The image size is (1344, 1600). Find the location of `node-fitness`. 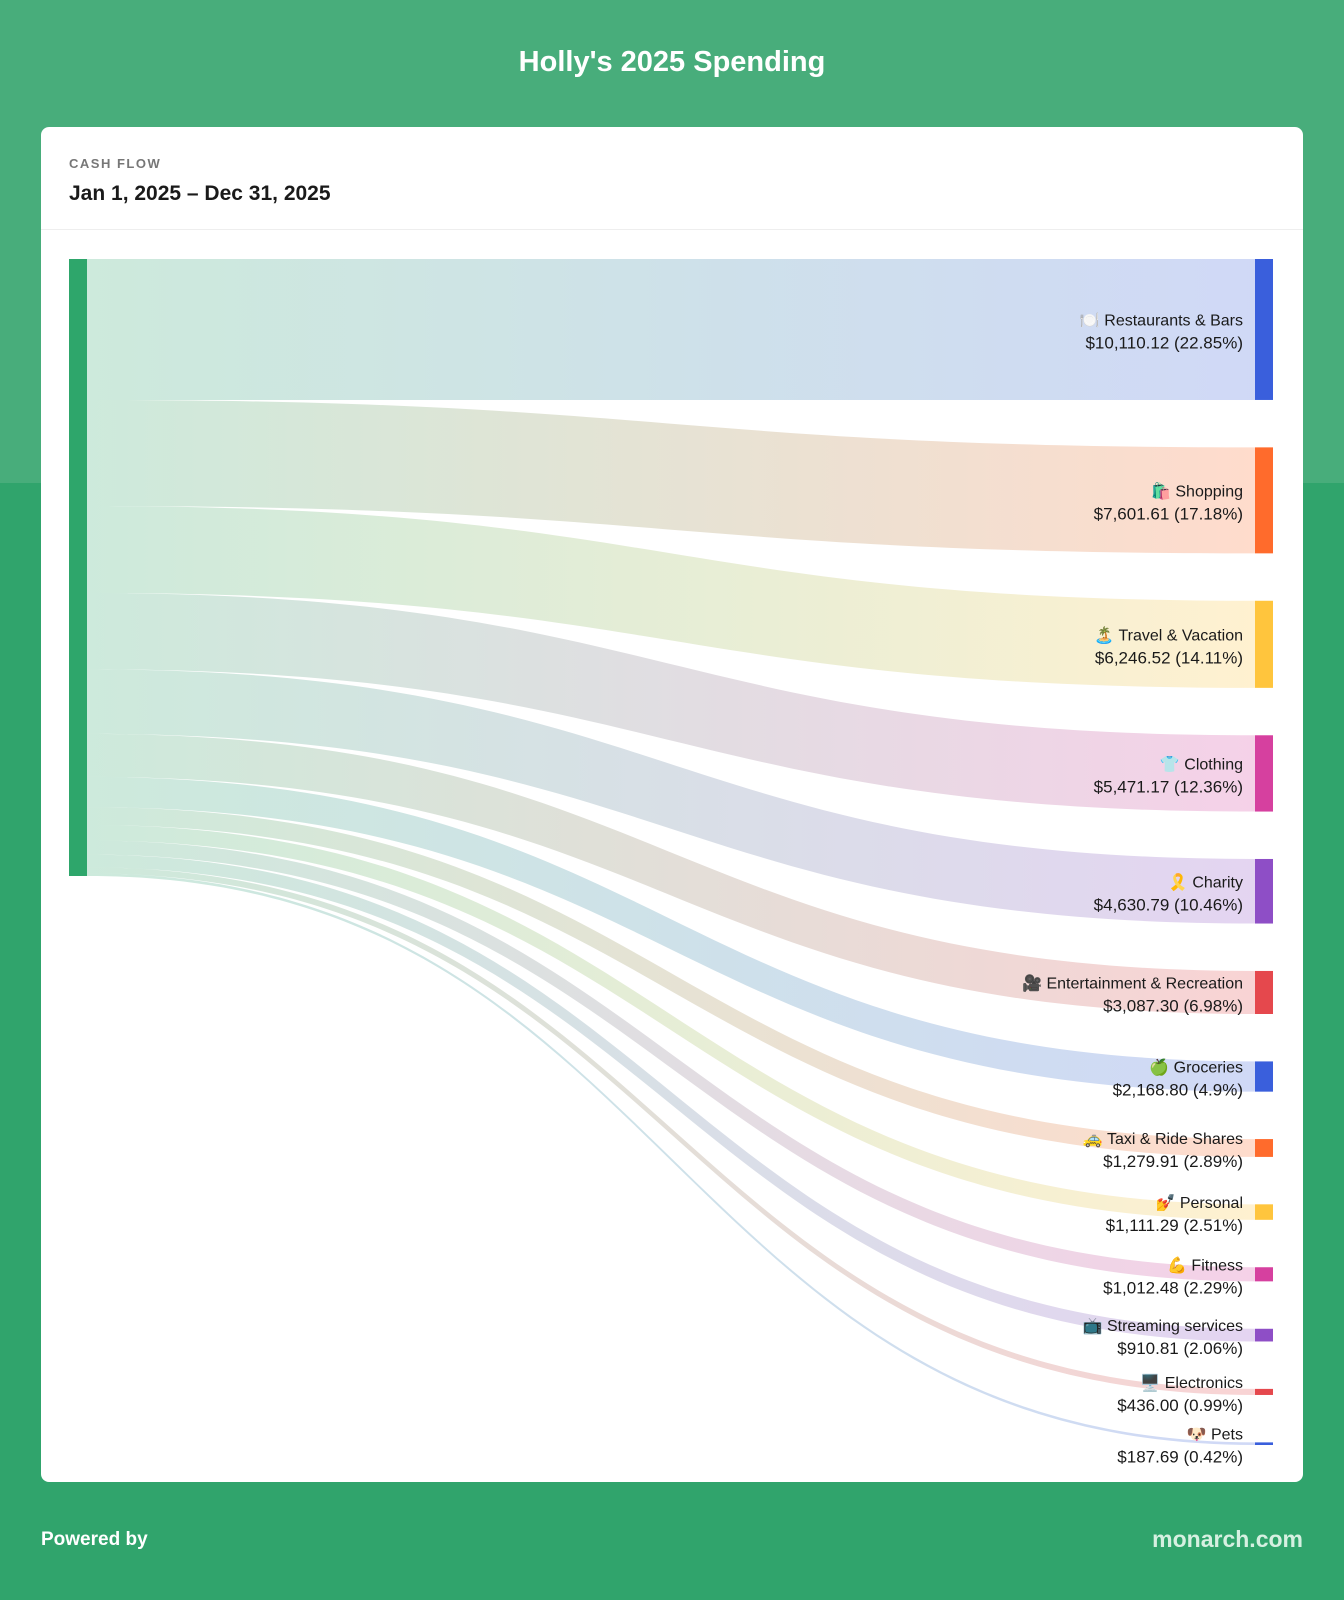

node-fitness is located at coordinates (1264, 1274).